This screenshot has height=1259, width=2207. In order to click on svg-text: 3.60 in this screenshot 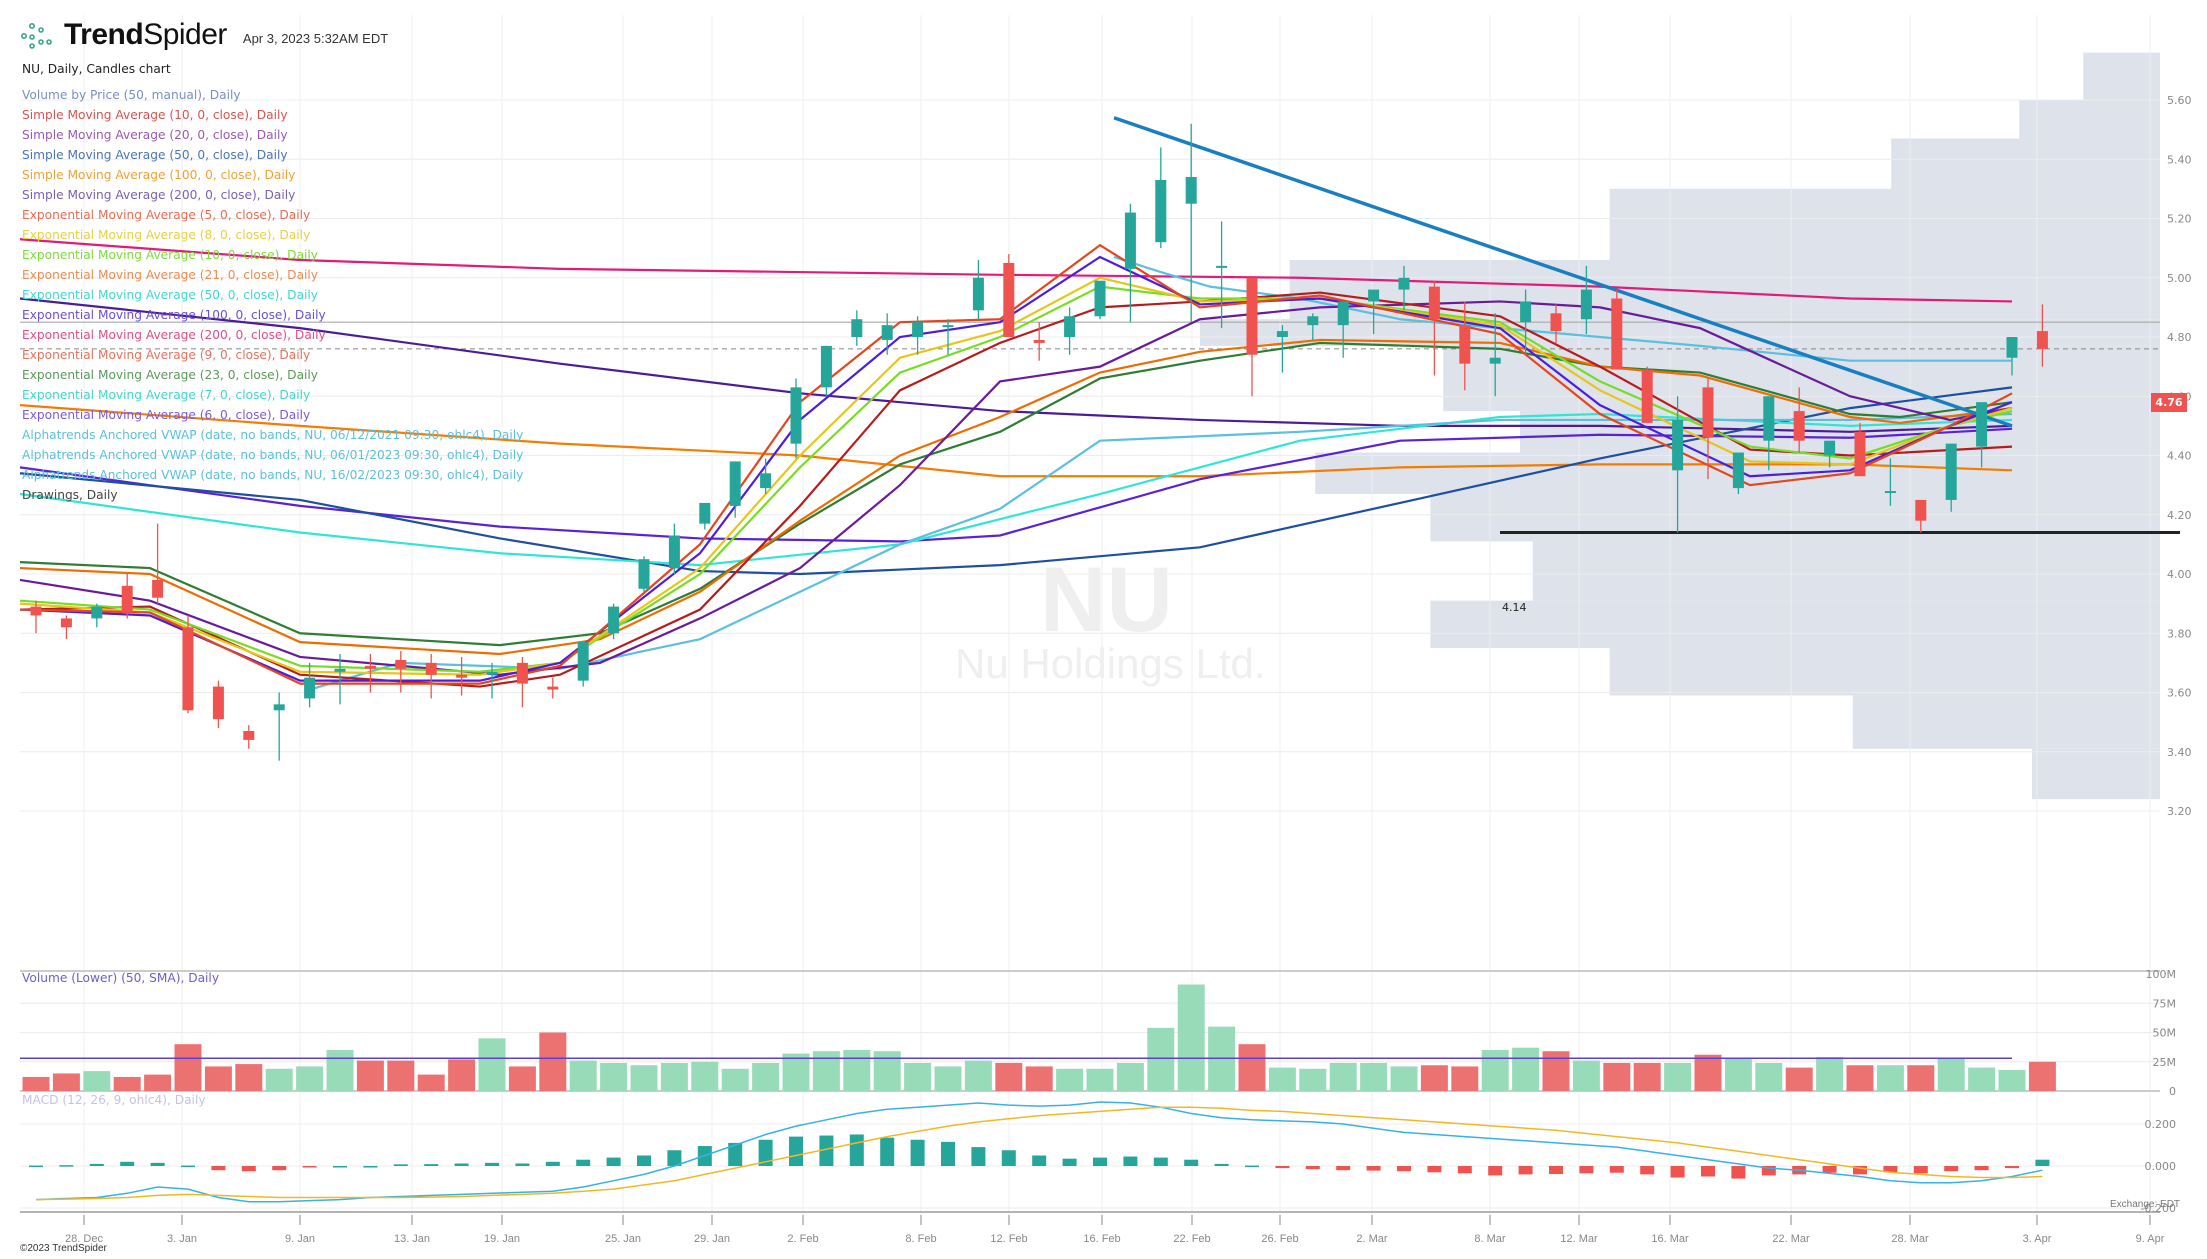, I will do `click(2179, 693)`.